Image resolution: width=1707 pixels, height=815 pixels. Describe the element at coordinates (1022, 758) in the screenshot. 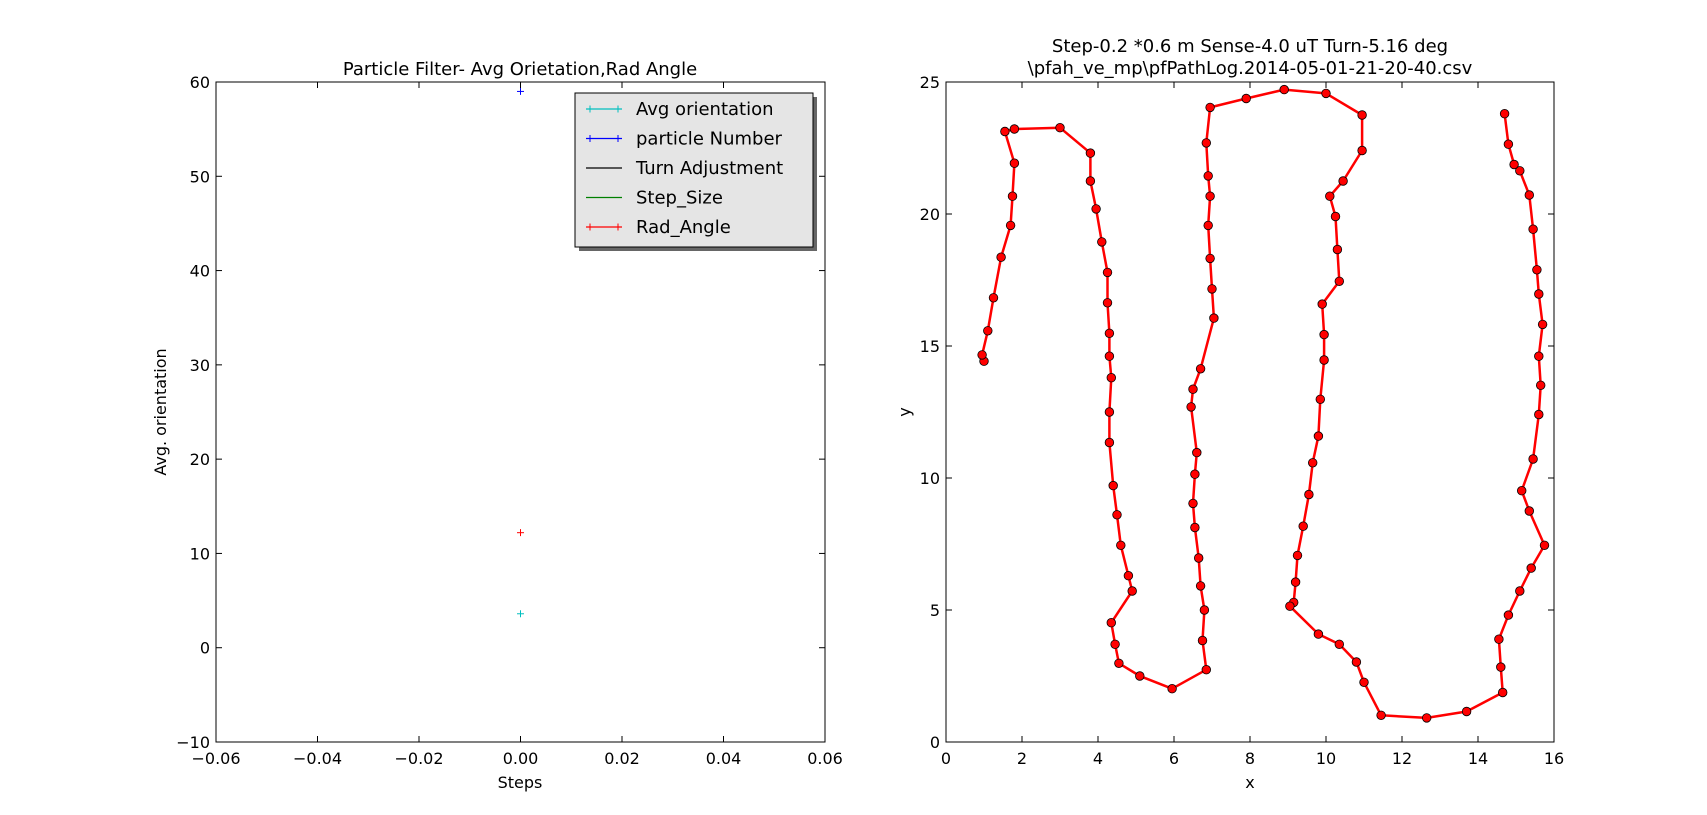

I see `path-chart-x-tick-label: 2` at that location.